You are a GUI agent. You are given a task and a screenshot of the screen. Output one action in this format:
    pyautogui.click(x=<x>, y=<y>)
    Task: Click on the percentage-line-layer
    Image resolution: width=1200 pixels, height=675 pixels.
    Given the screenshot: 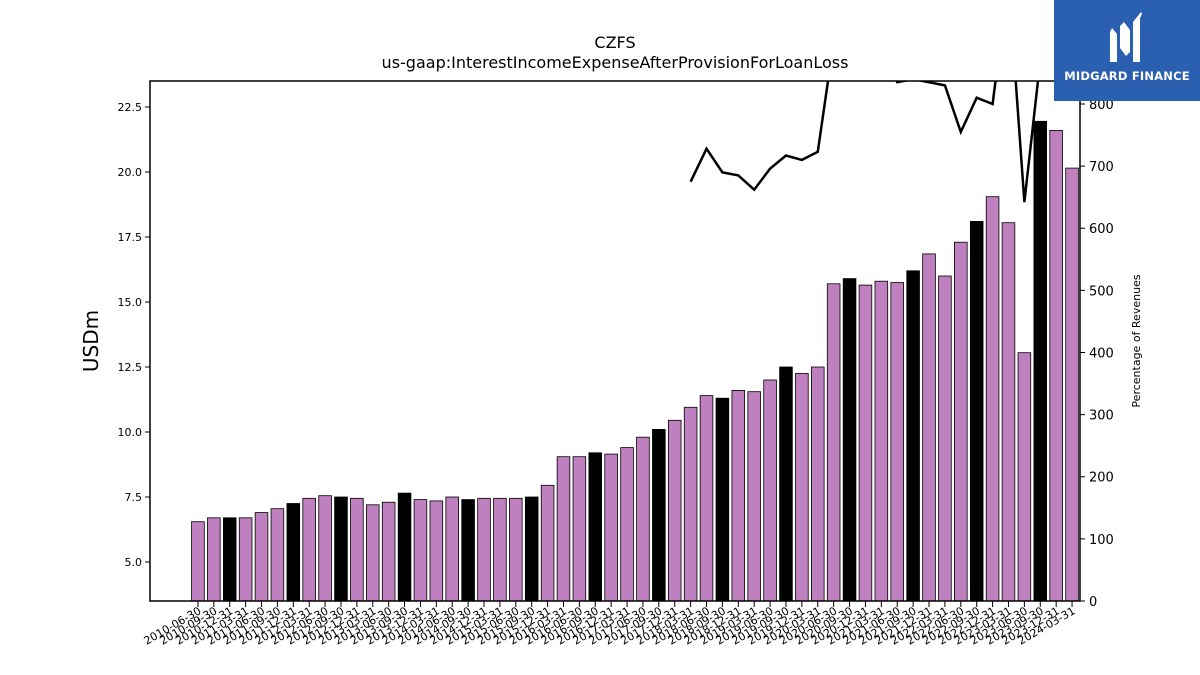 What is the action you would take?
    pyautogui.click(x=864, y=142)
    